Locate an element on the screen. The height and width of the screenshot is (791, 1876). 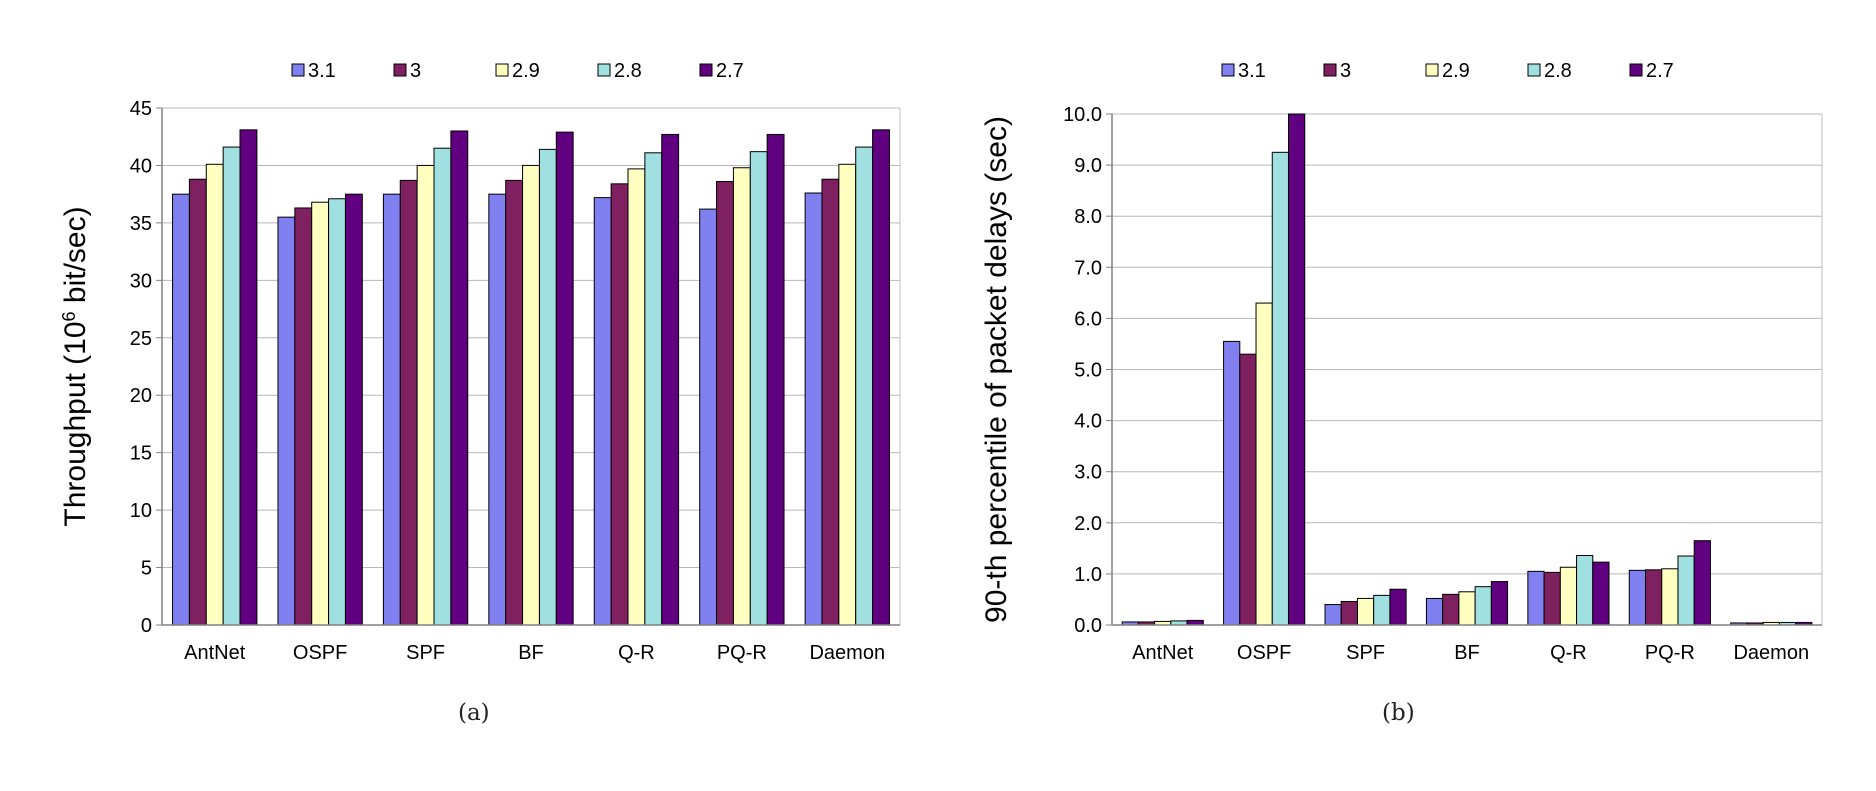
y-tick-label: 0 is located at coordinates (146, 626).